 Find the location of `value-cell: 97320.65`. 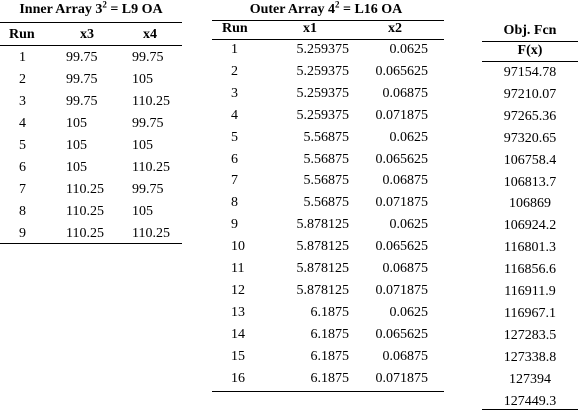

value-cell: 97320.65 is located at coordinates (530, 138).